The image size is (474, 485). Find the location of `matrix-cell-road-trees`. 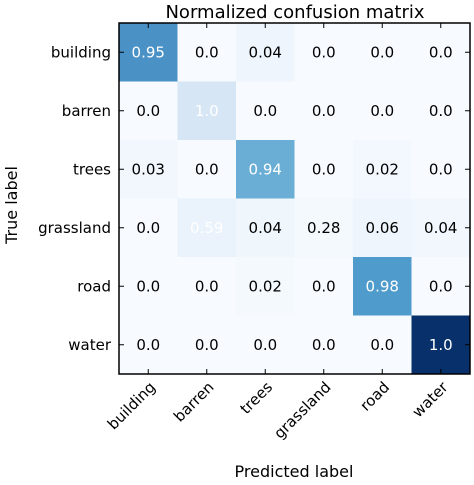

matrix-cell-road-trees is located at coordinates (265, 286).